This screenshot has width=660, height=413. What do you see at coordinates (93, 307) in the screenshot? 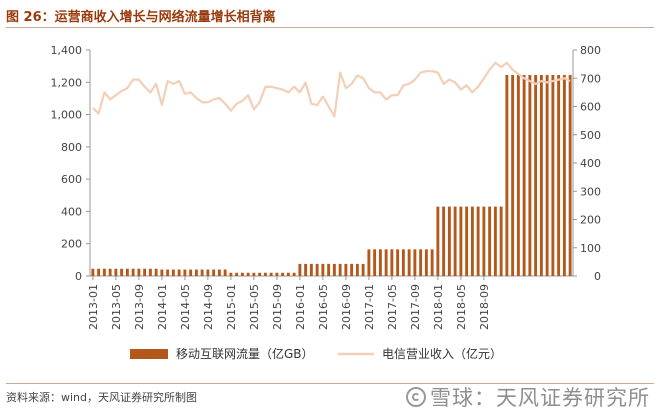
I see `x-tick-label: 2013-01` at bounding box center [93, 307].